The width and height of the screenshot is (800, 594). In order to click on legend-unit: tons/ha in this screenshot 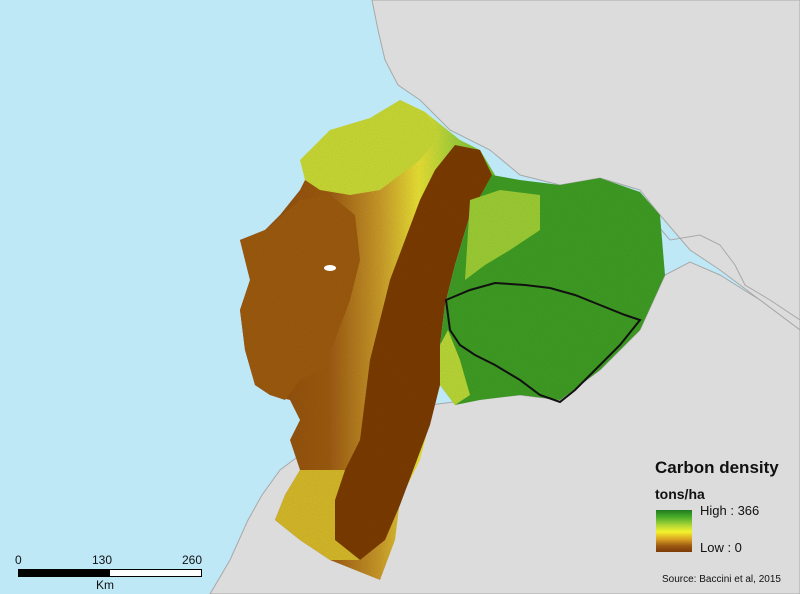, I will do `click(680, 494)`.